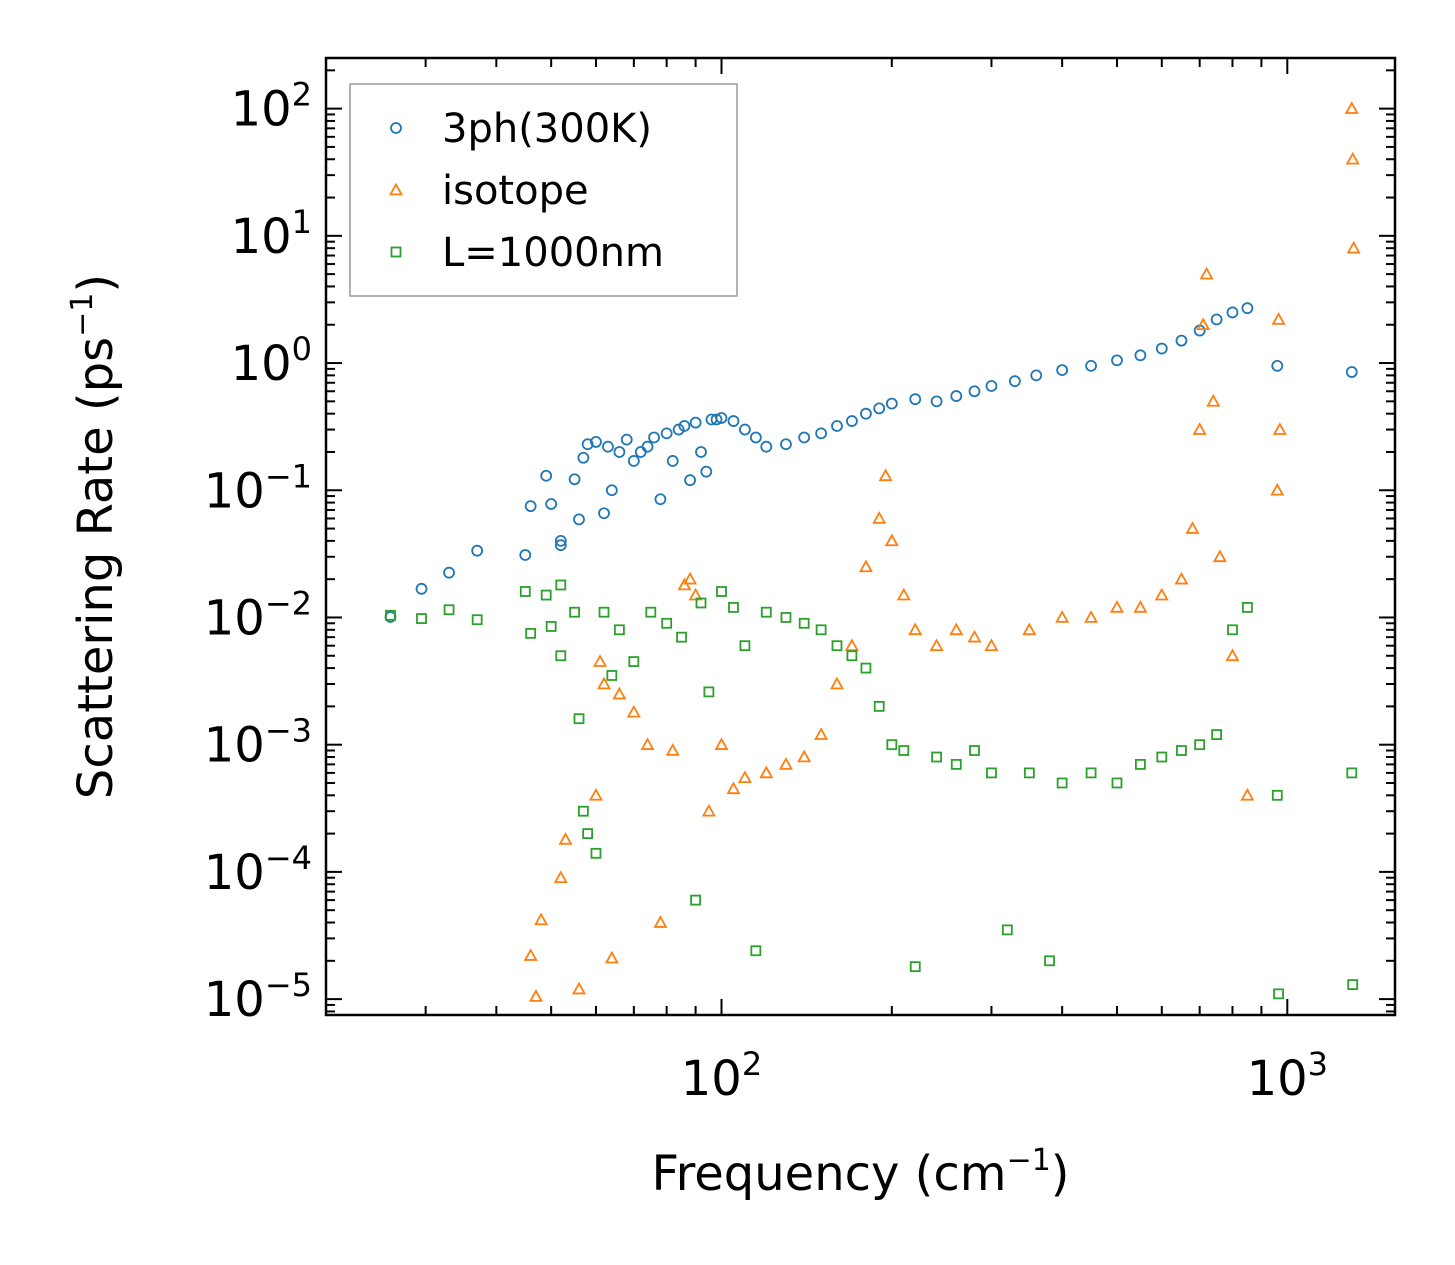  Describe the element at coordinates (258, 615) in the screenshot. I see `y-tick-label: 10⁻²` at that location.